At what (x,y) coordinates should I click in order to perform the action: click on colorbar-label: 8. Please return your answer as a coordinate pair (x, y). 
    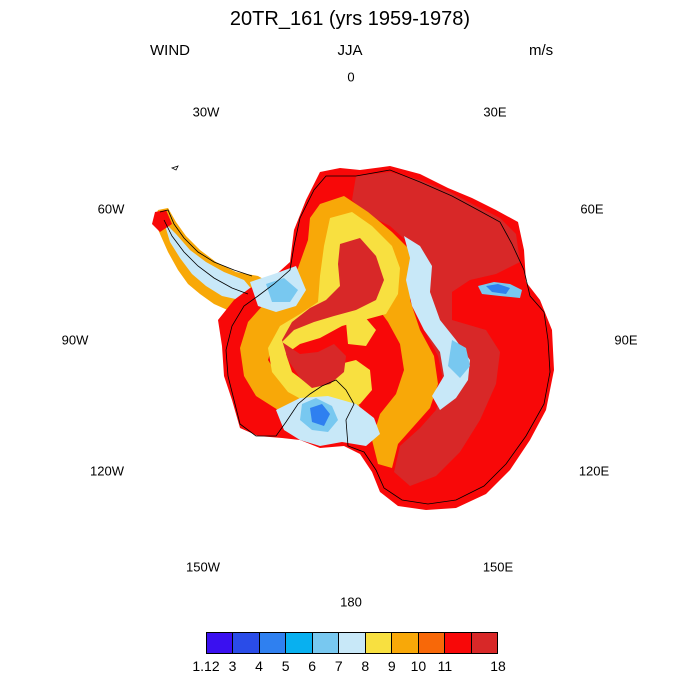
    Looking at the image, I should click on (365, 666).